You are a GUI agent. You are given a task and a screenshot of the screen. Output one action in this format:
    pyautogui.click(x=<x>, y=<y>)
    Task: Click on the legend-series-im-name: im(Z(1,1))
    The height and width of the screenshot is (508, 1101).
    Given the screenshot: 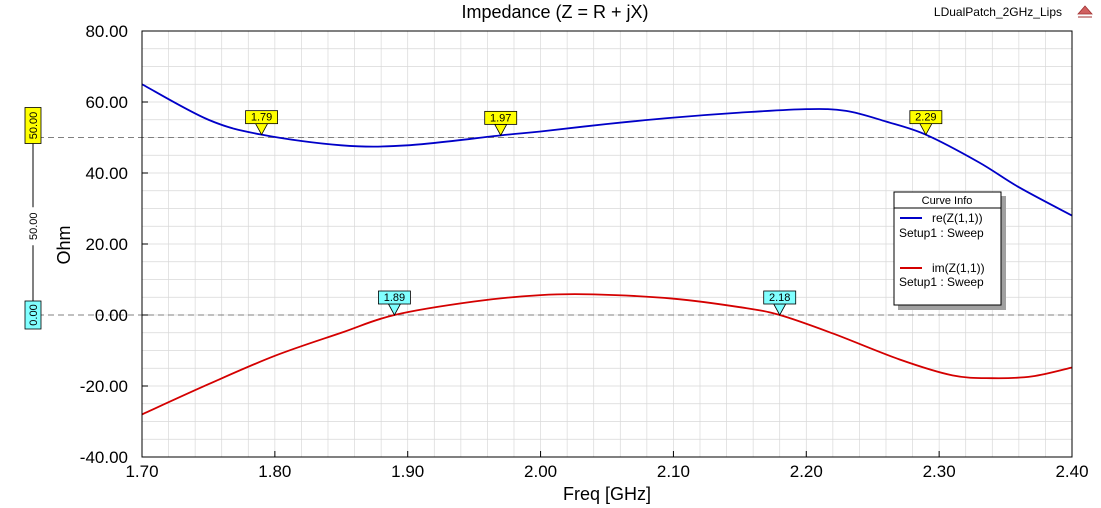 What is the action you would take?
    pyautogui.click(x=958, y=268)
    